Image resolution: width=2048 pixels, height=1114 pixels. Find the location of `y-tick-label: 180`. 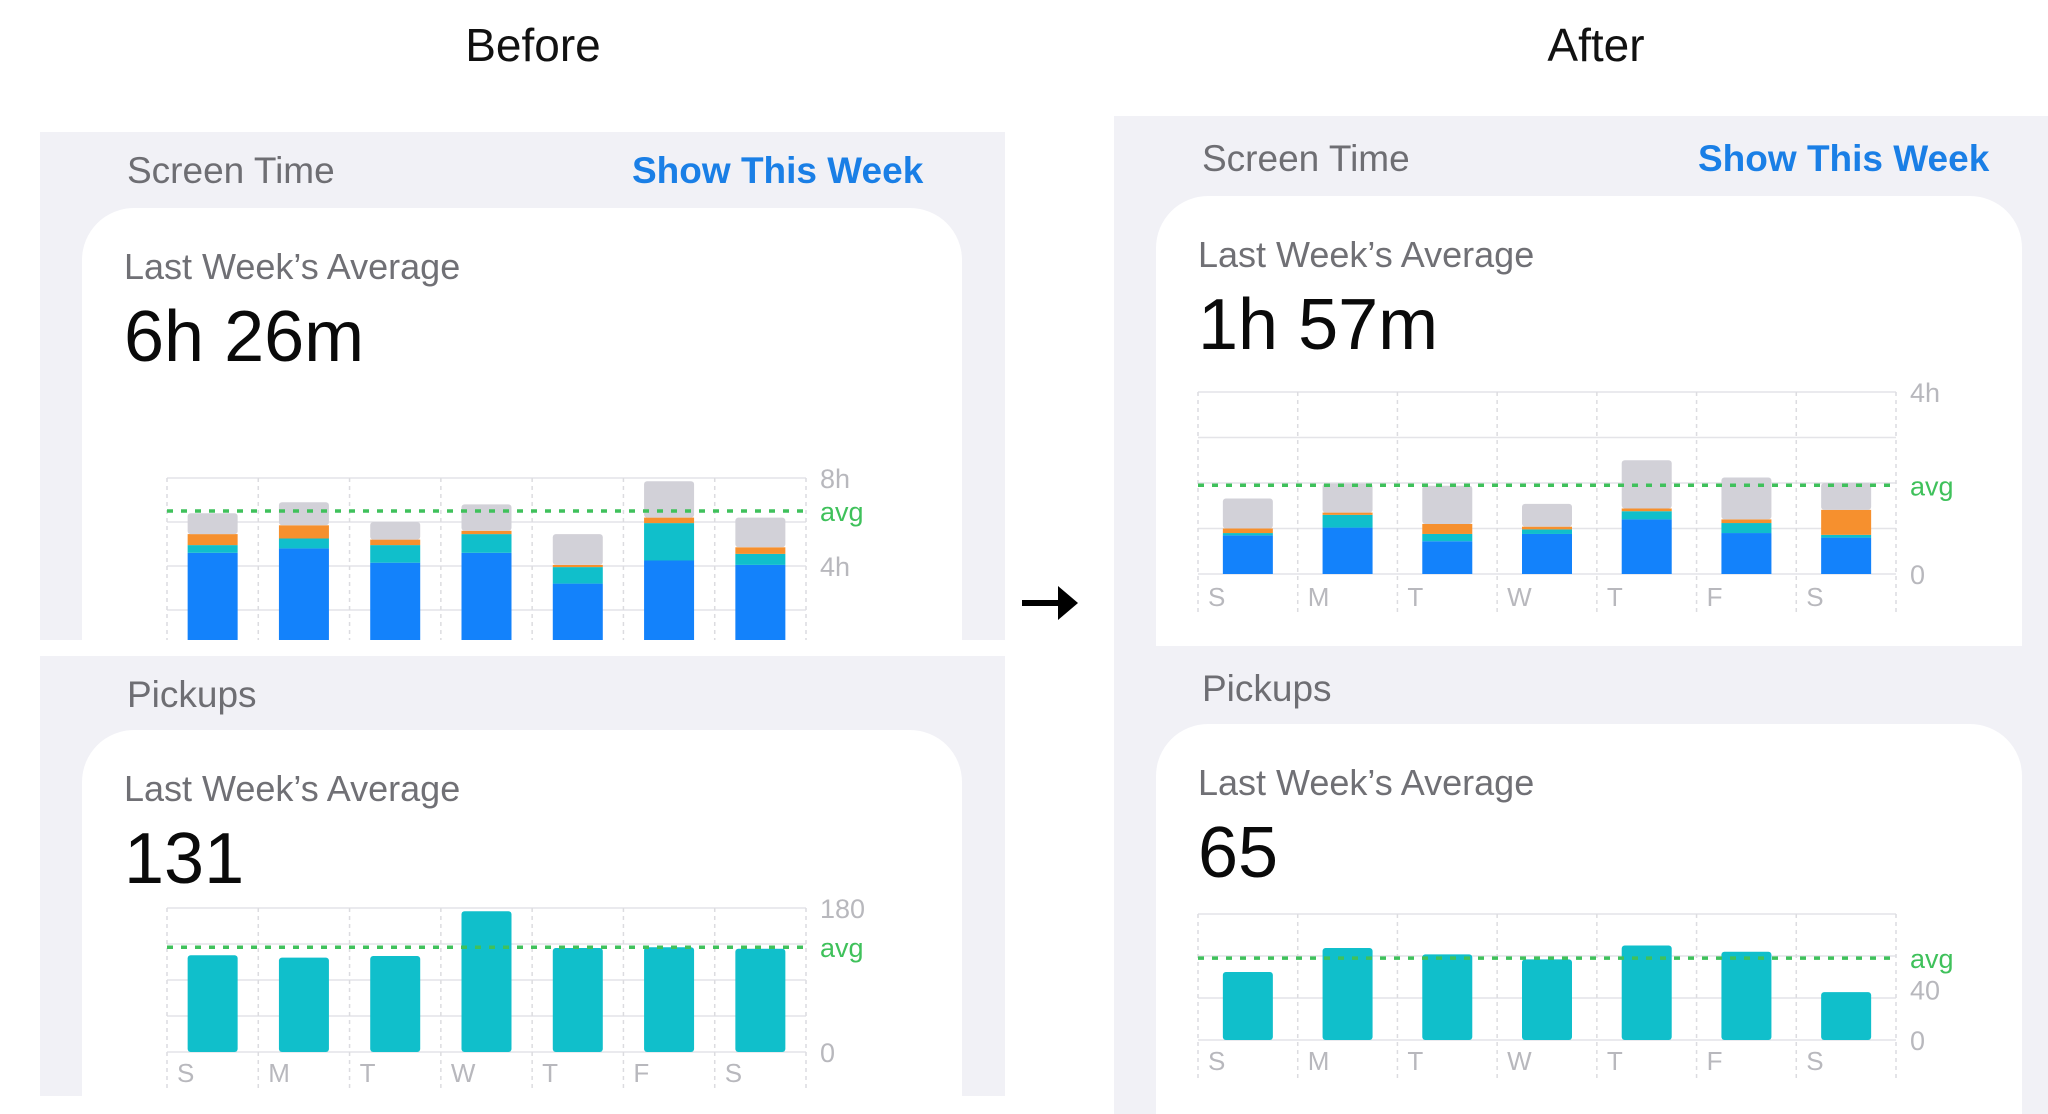

y-tick-label: 180 is located at coordinates (842, 909).